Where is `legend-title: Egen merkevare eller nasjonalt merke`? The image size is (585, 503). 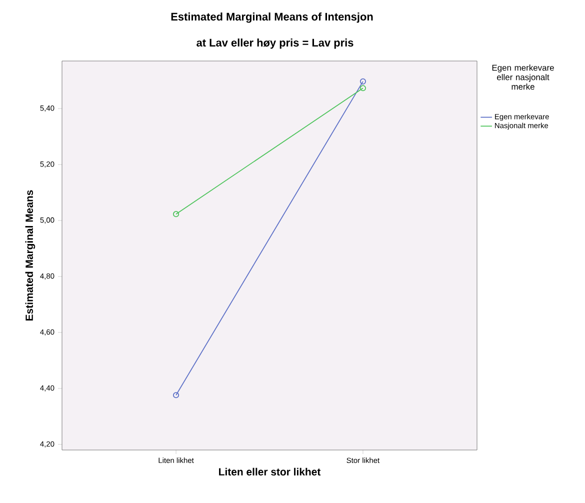
legend-title: Egen merkevare eller nasjonalt merke is located at coordinates (523, 77).